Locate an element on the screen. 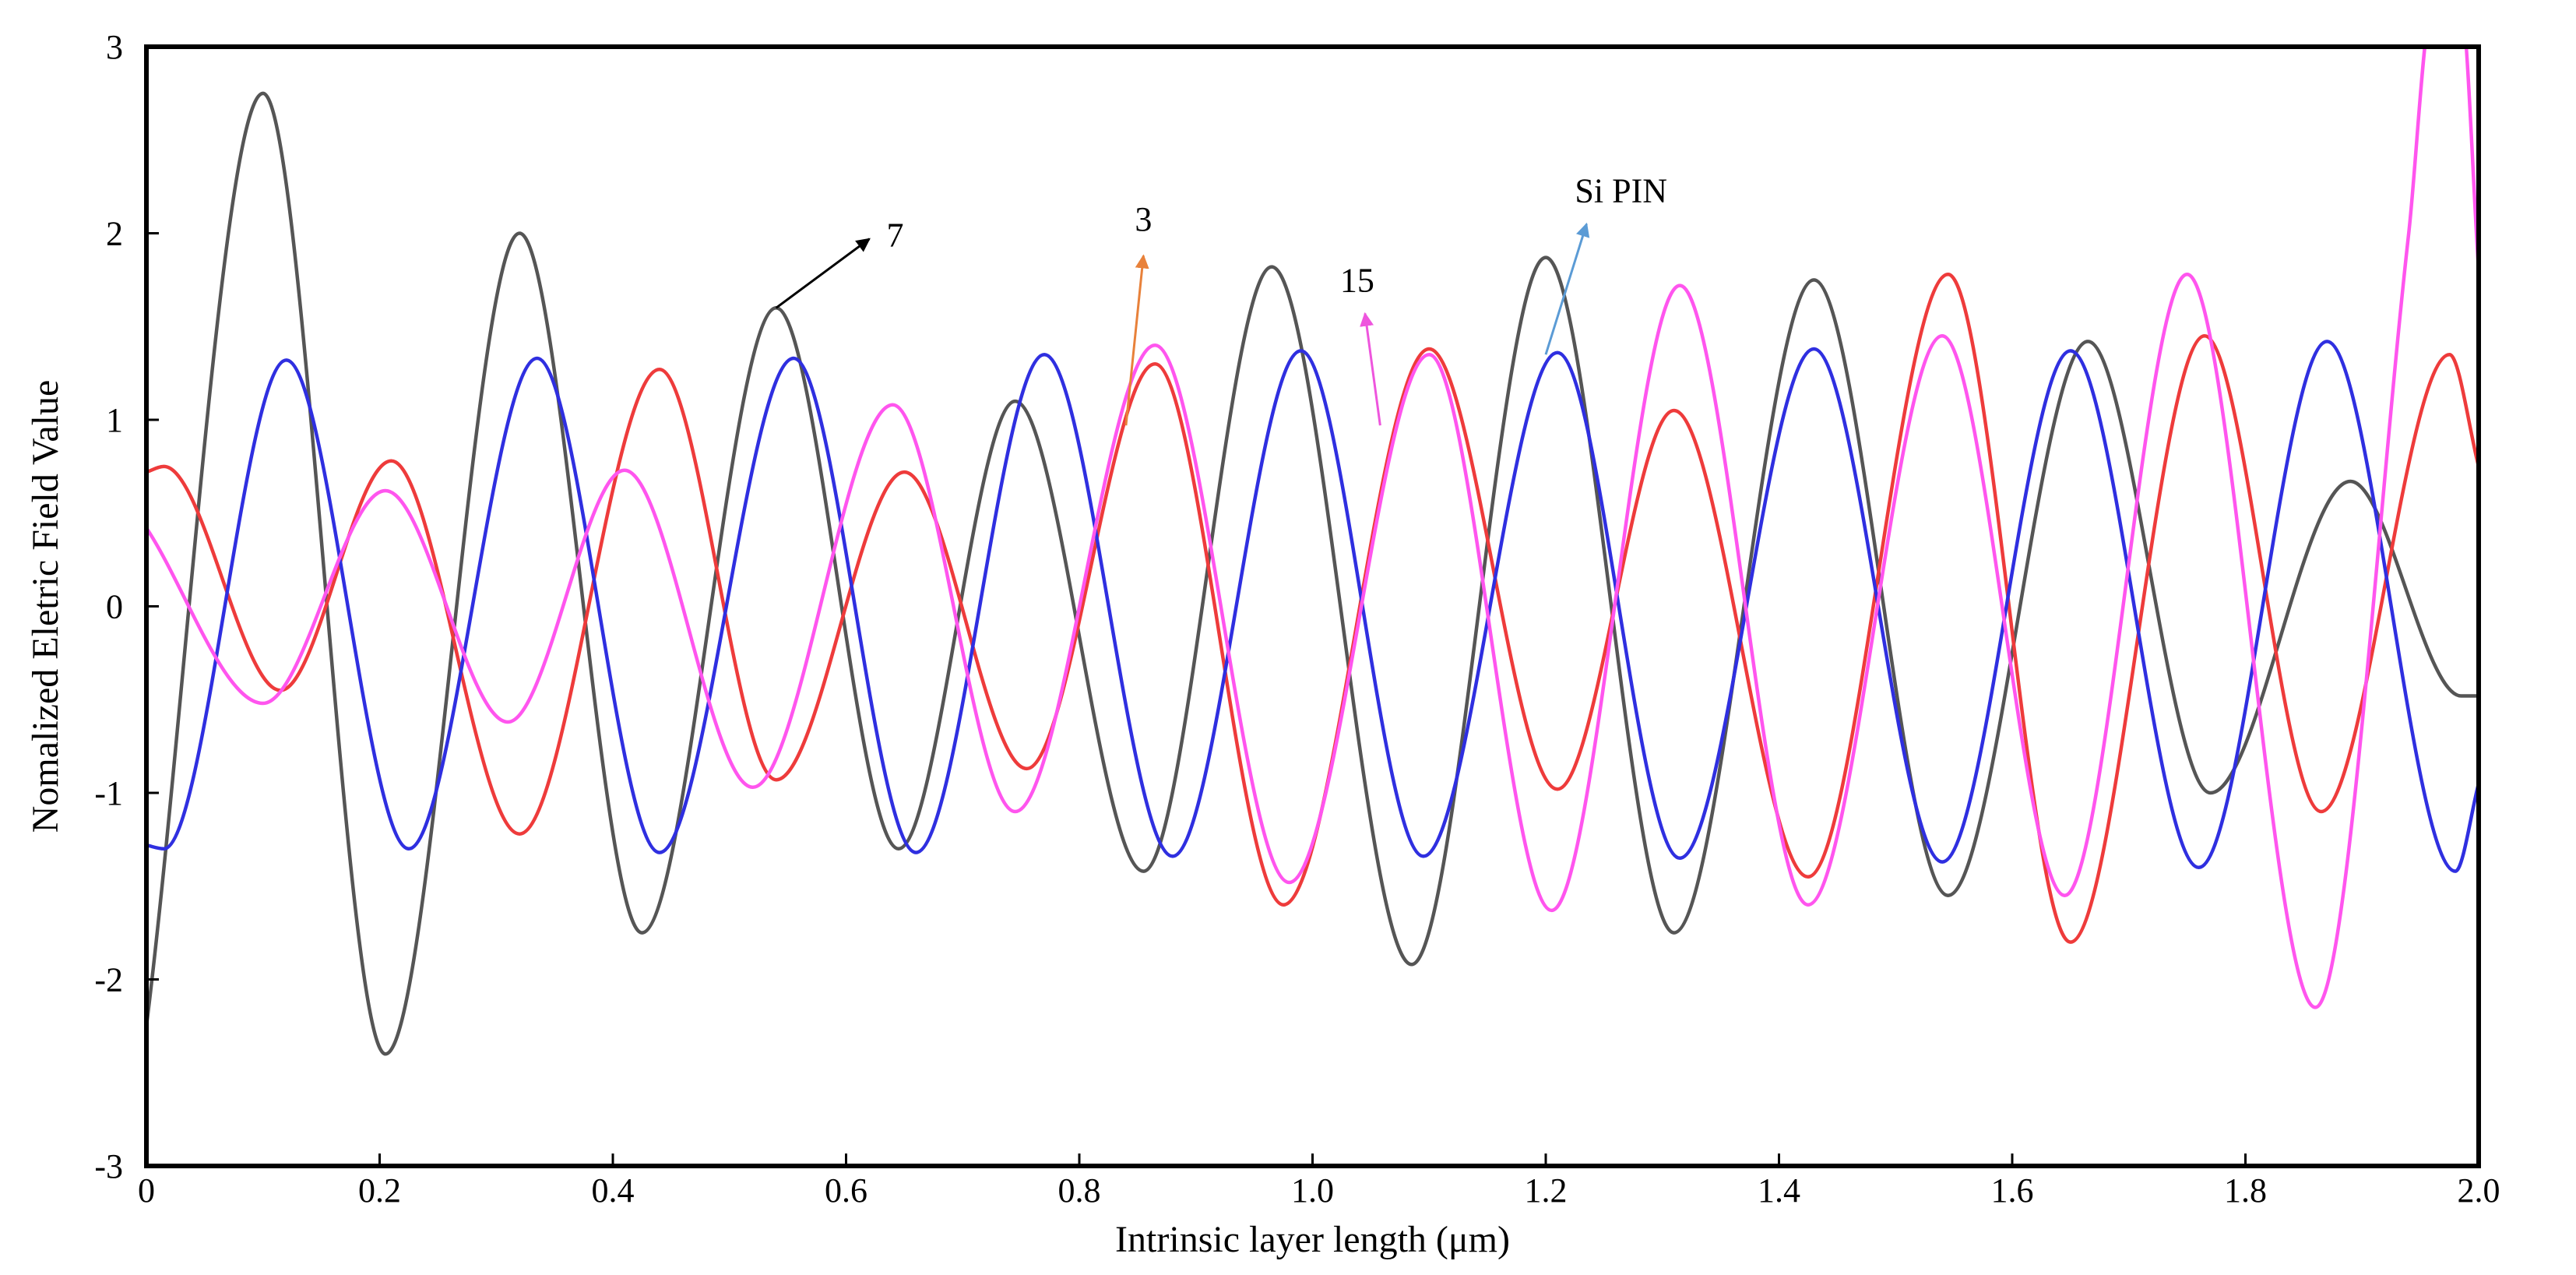 This screenshot has height=1275, width=2576. y-tick-label: 0 is located at coordinates (114, 607).